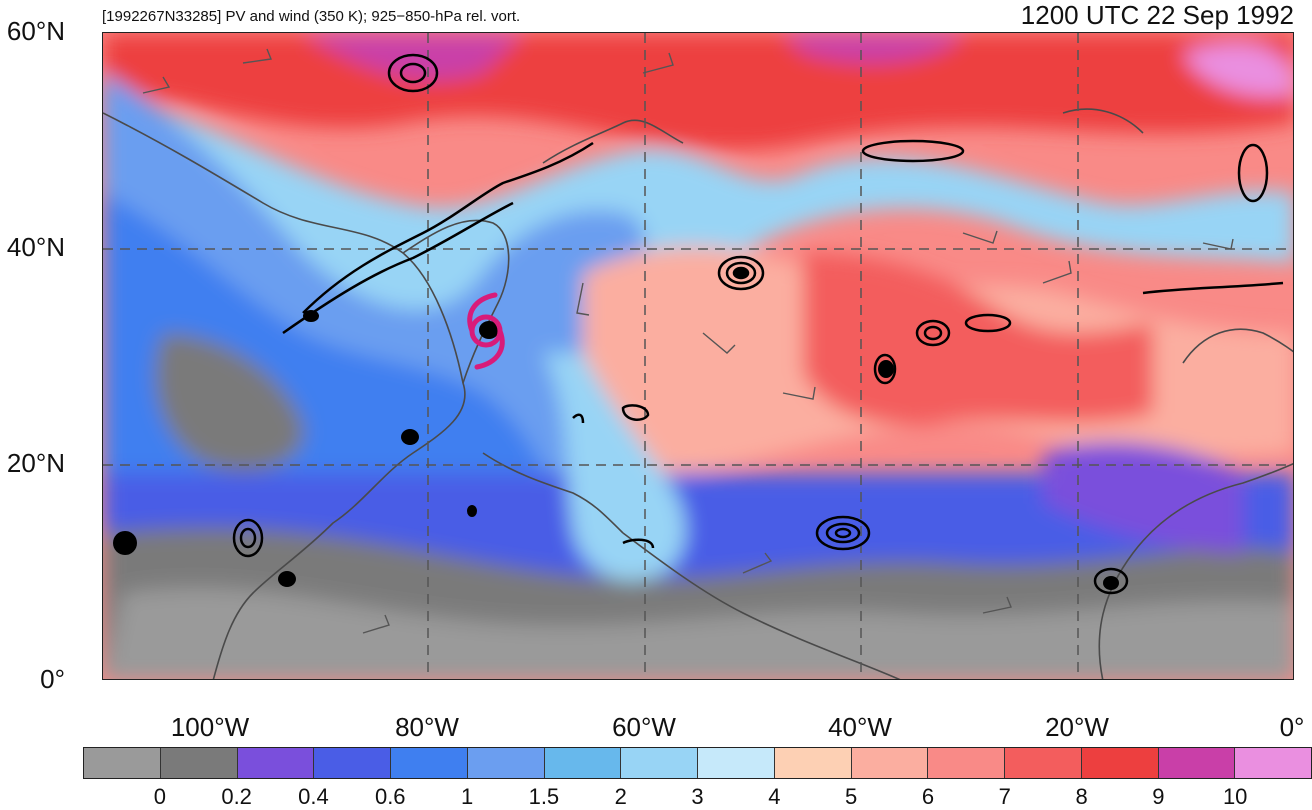 The image size is (1312, 810). Describe the element at coordinates (427, 727) in the screenshot. I see `lon-label-80w: 80°W` at that location.